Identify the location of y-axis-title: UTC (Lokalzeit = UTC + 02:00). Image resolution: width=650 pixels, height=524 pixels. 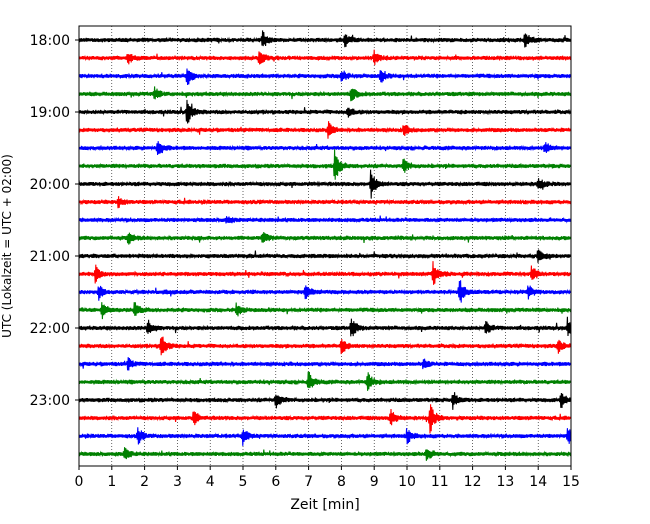
(7, 246).